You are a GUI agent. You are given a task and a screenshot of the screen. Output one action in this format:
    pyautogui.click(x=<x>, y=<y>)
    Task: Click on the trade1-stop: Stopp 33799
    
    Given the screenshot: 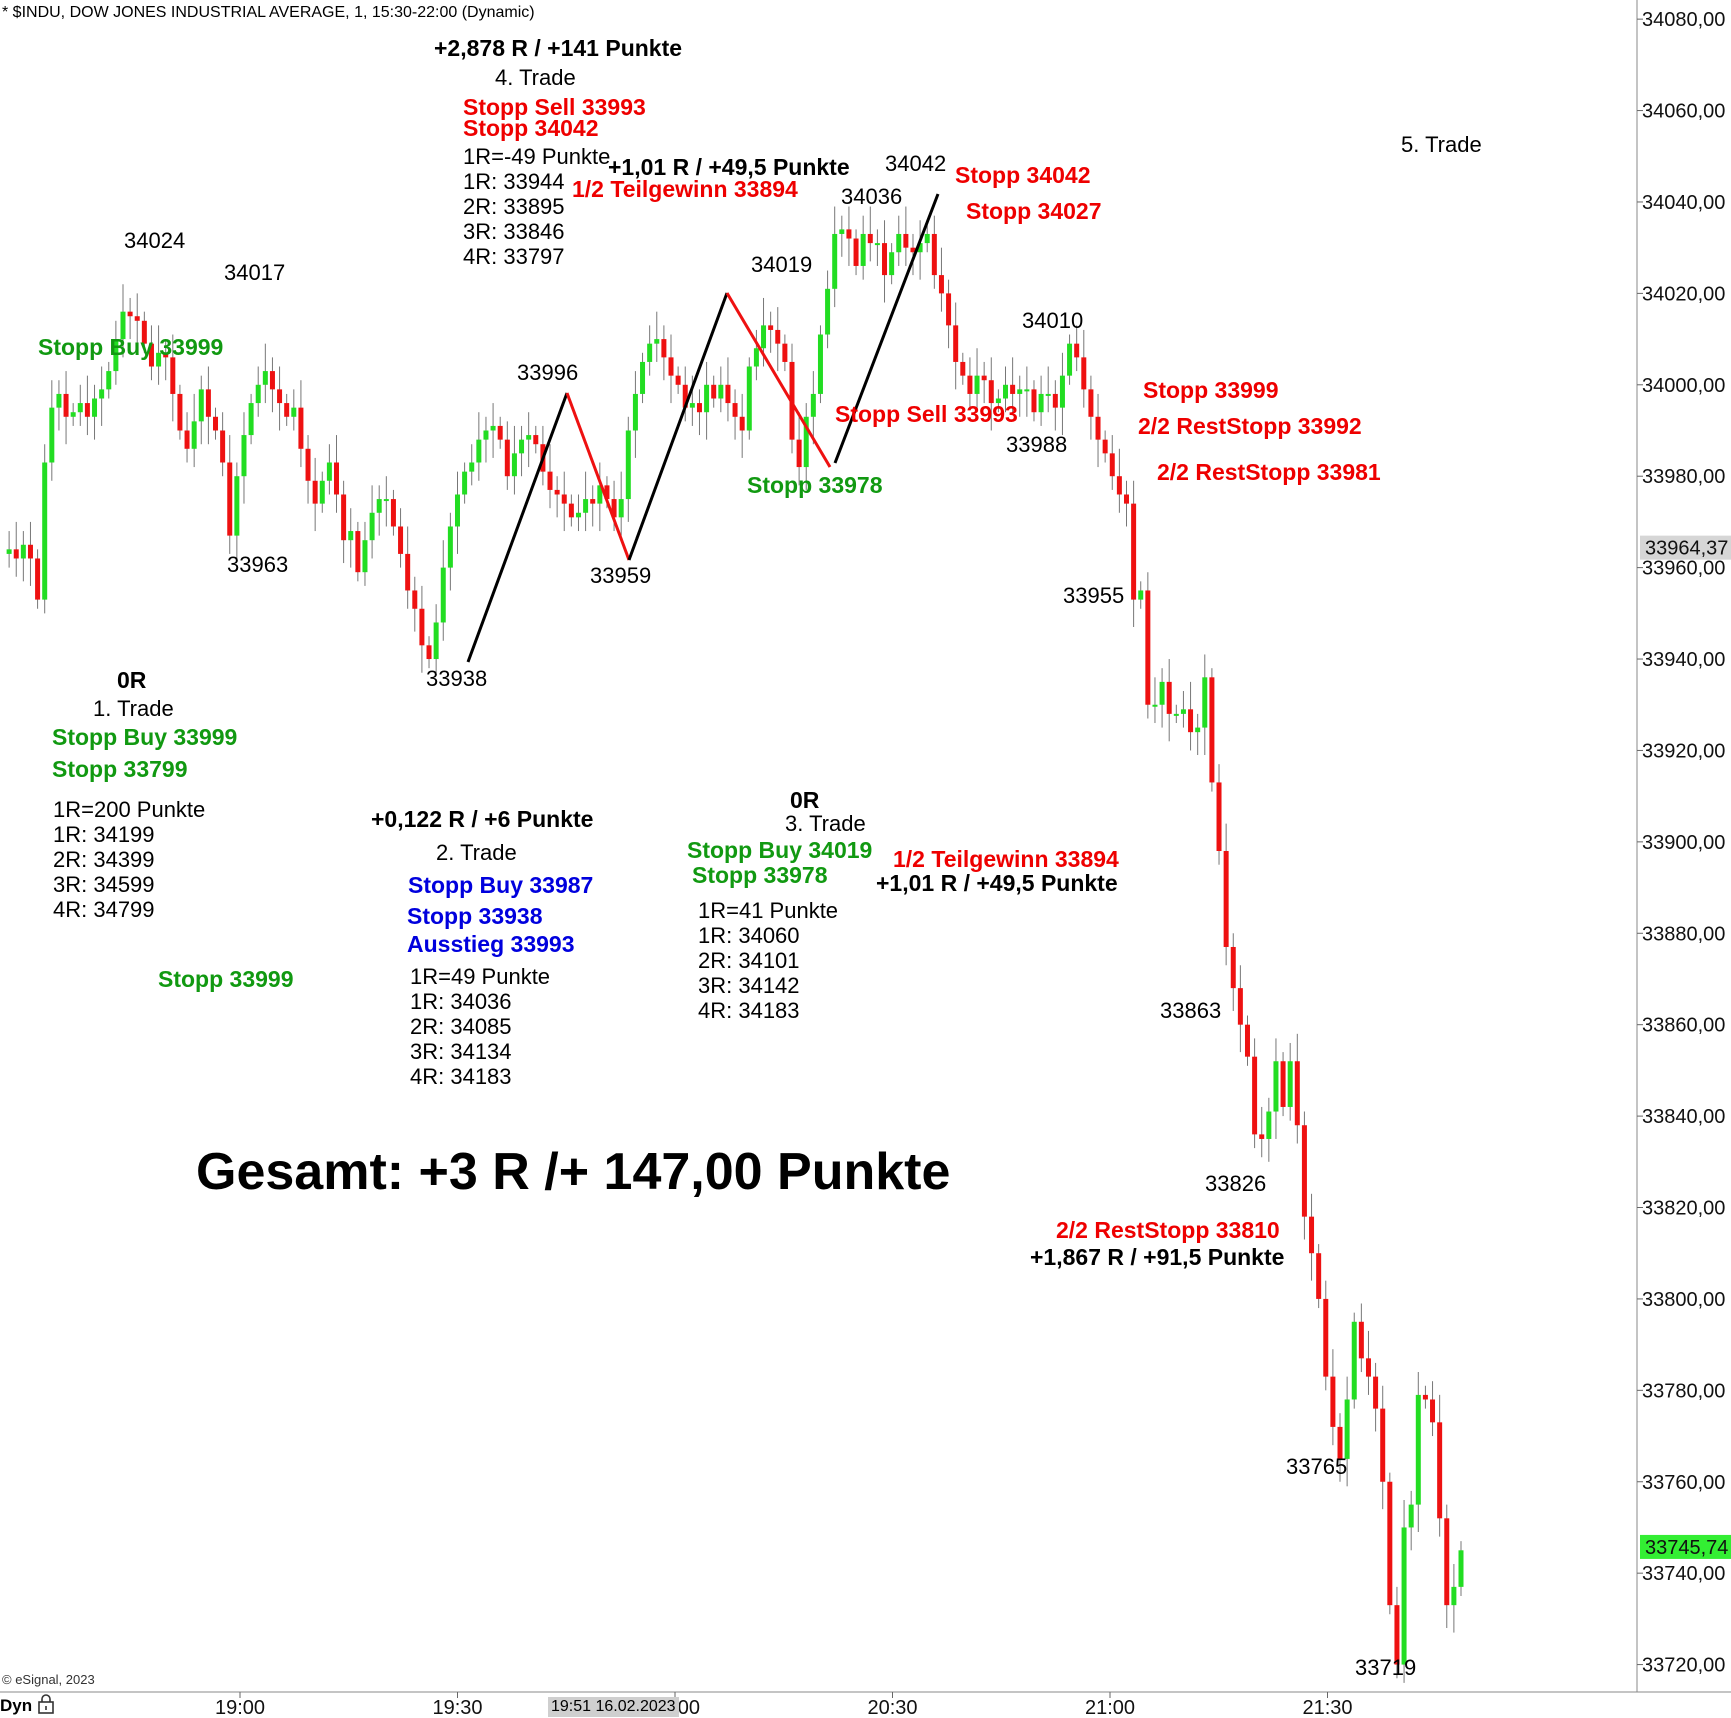 What is the action you would take?
    pyautogui.click(x=120, y=769)
    